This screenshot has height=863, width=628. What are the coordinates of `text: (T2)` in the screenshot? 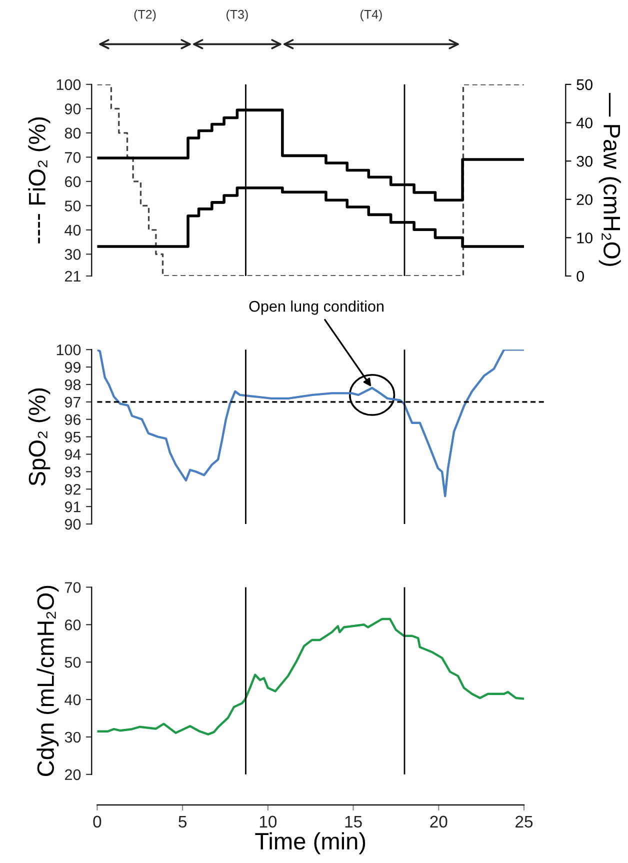 It's located at (145, 16).